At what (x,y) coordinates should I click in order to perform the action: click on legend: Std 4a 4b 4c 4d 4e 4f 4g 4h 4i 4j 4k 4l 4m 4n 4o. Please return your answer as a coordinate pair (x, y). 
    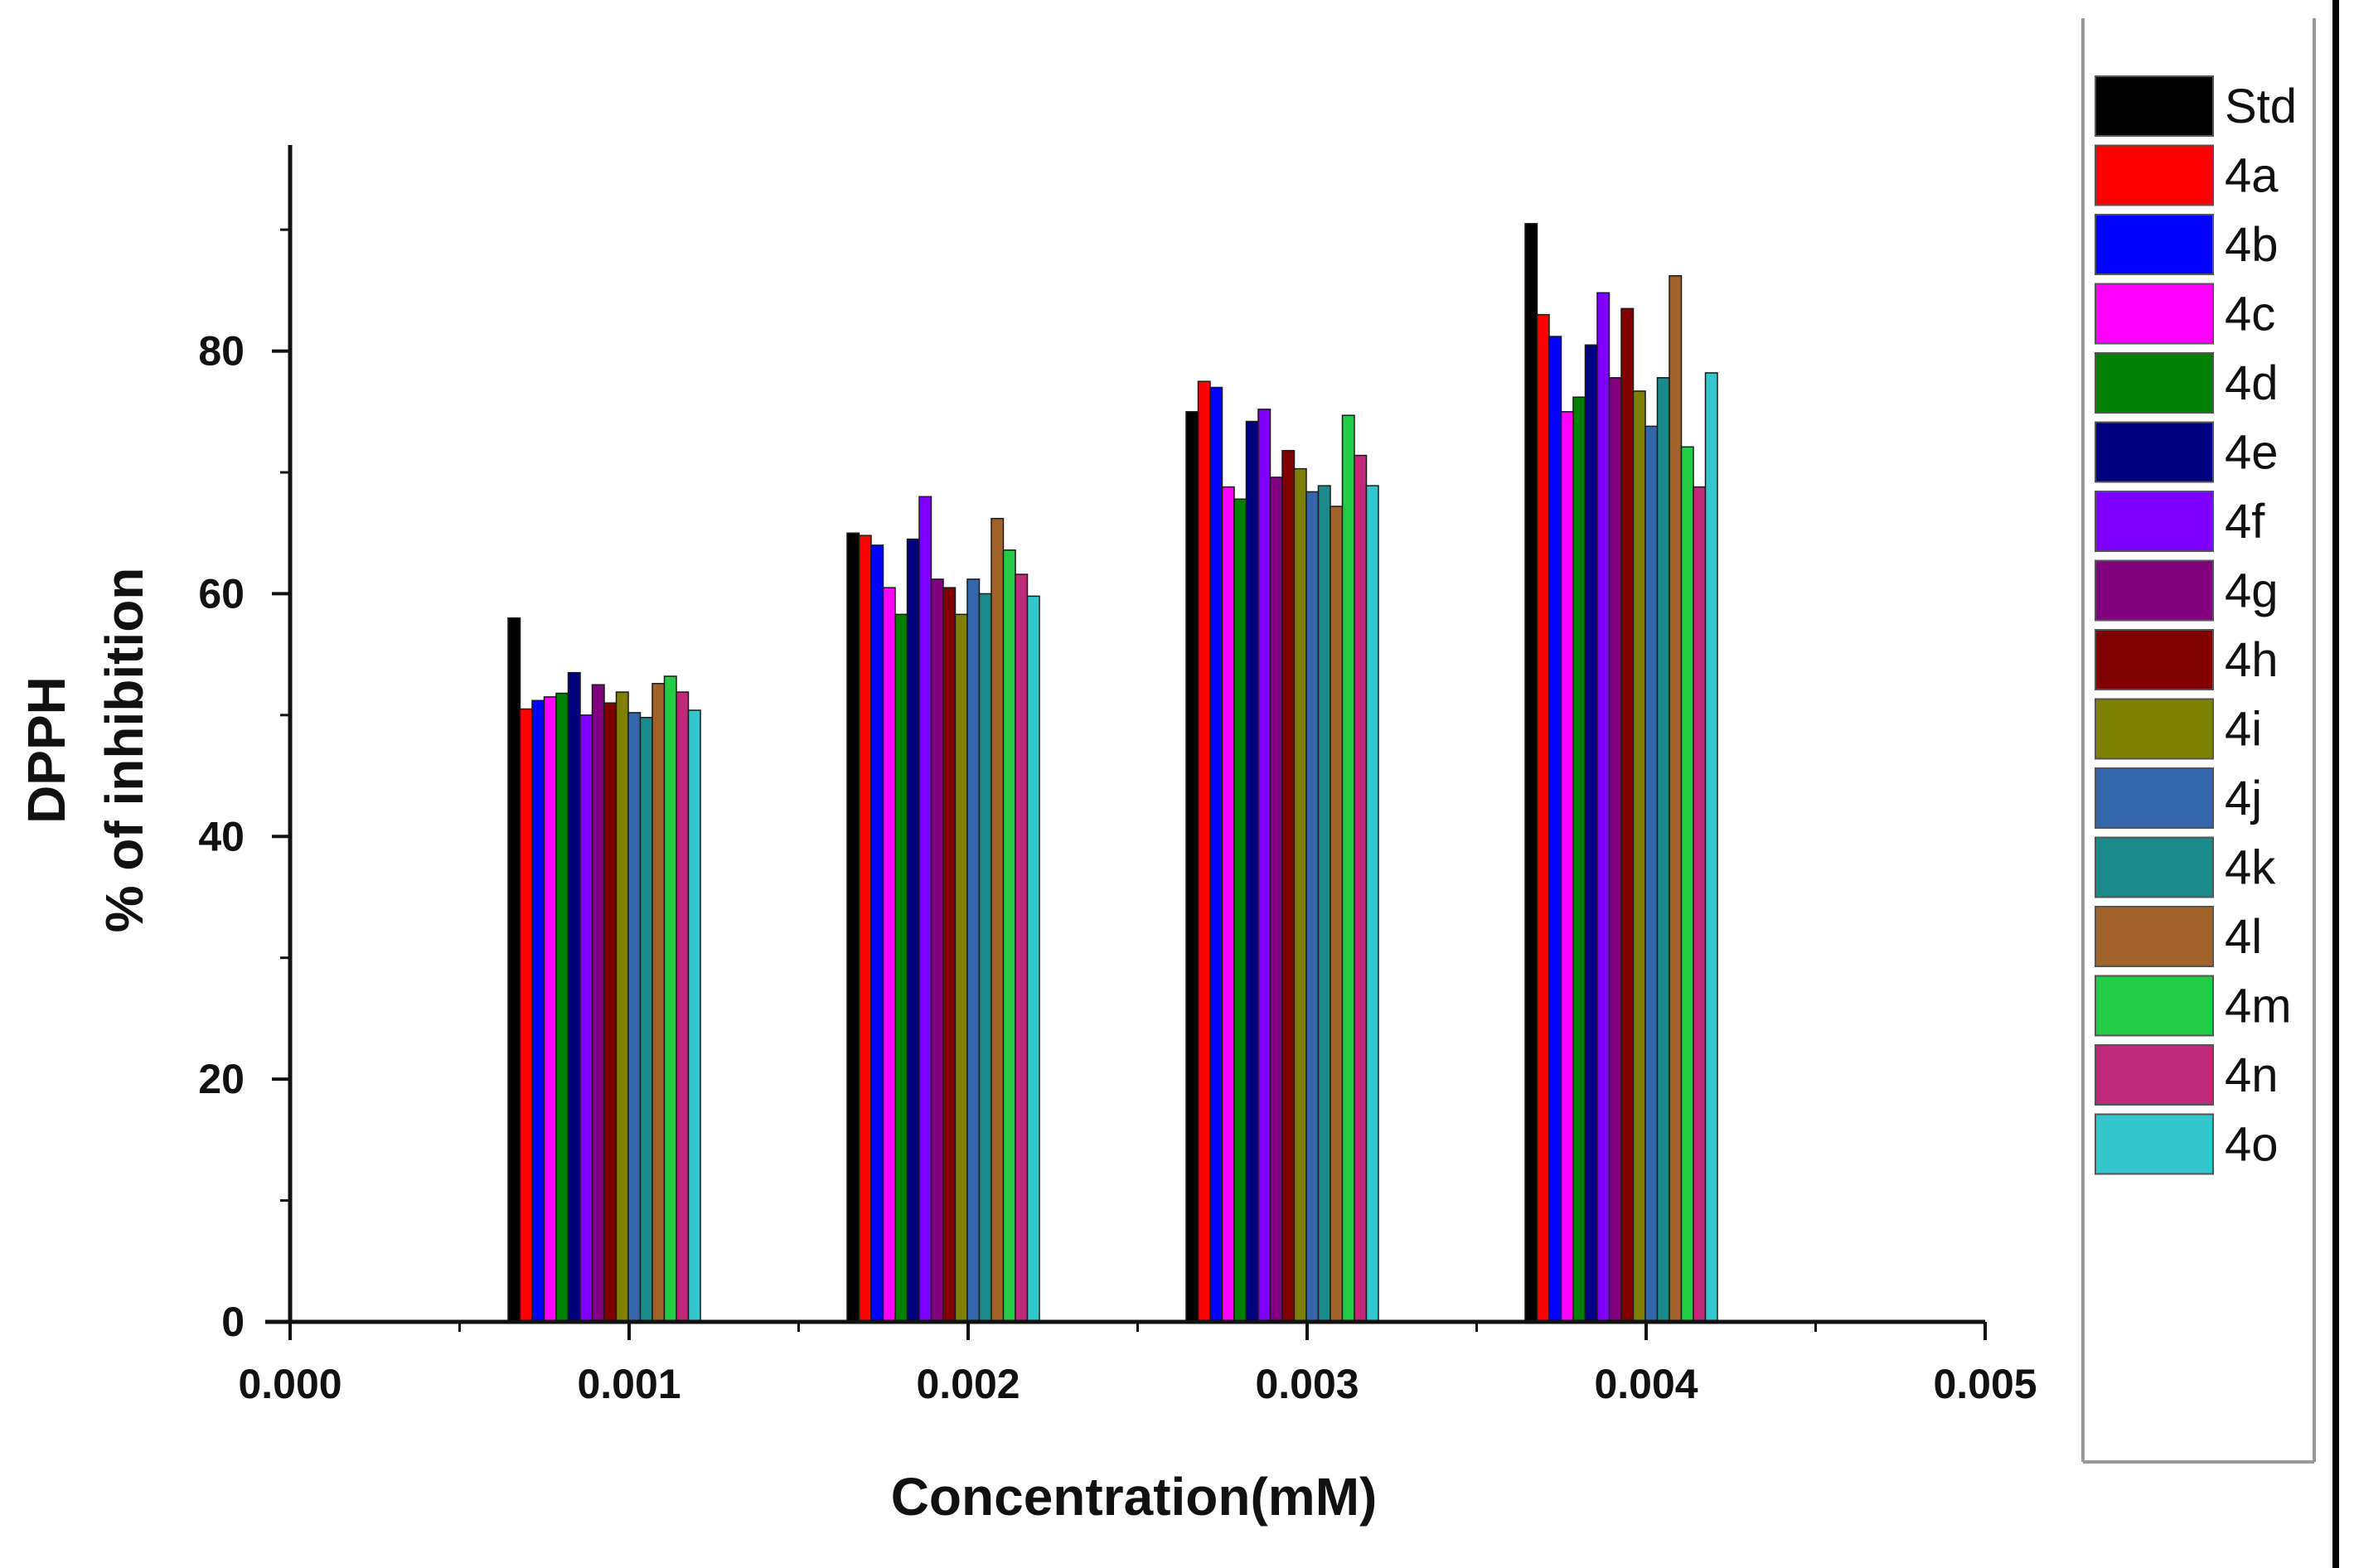
    Looking at the image, I should click on (2210, 784).